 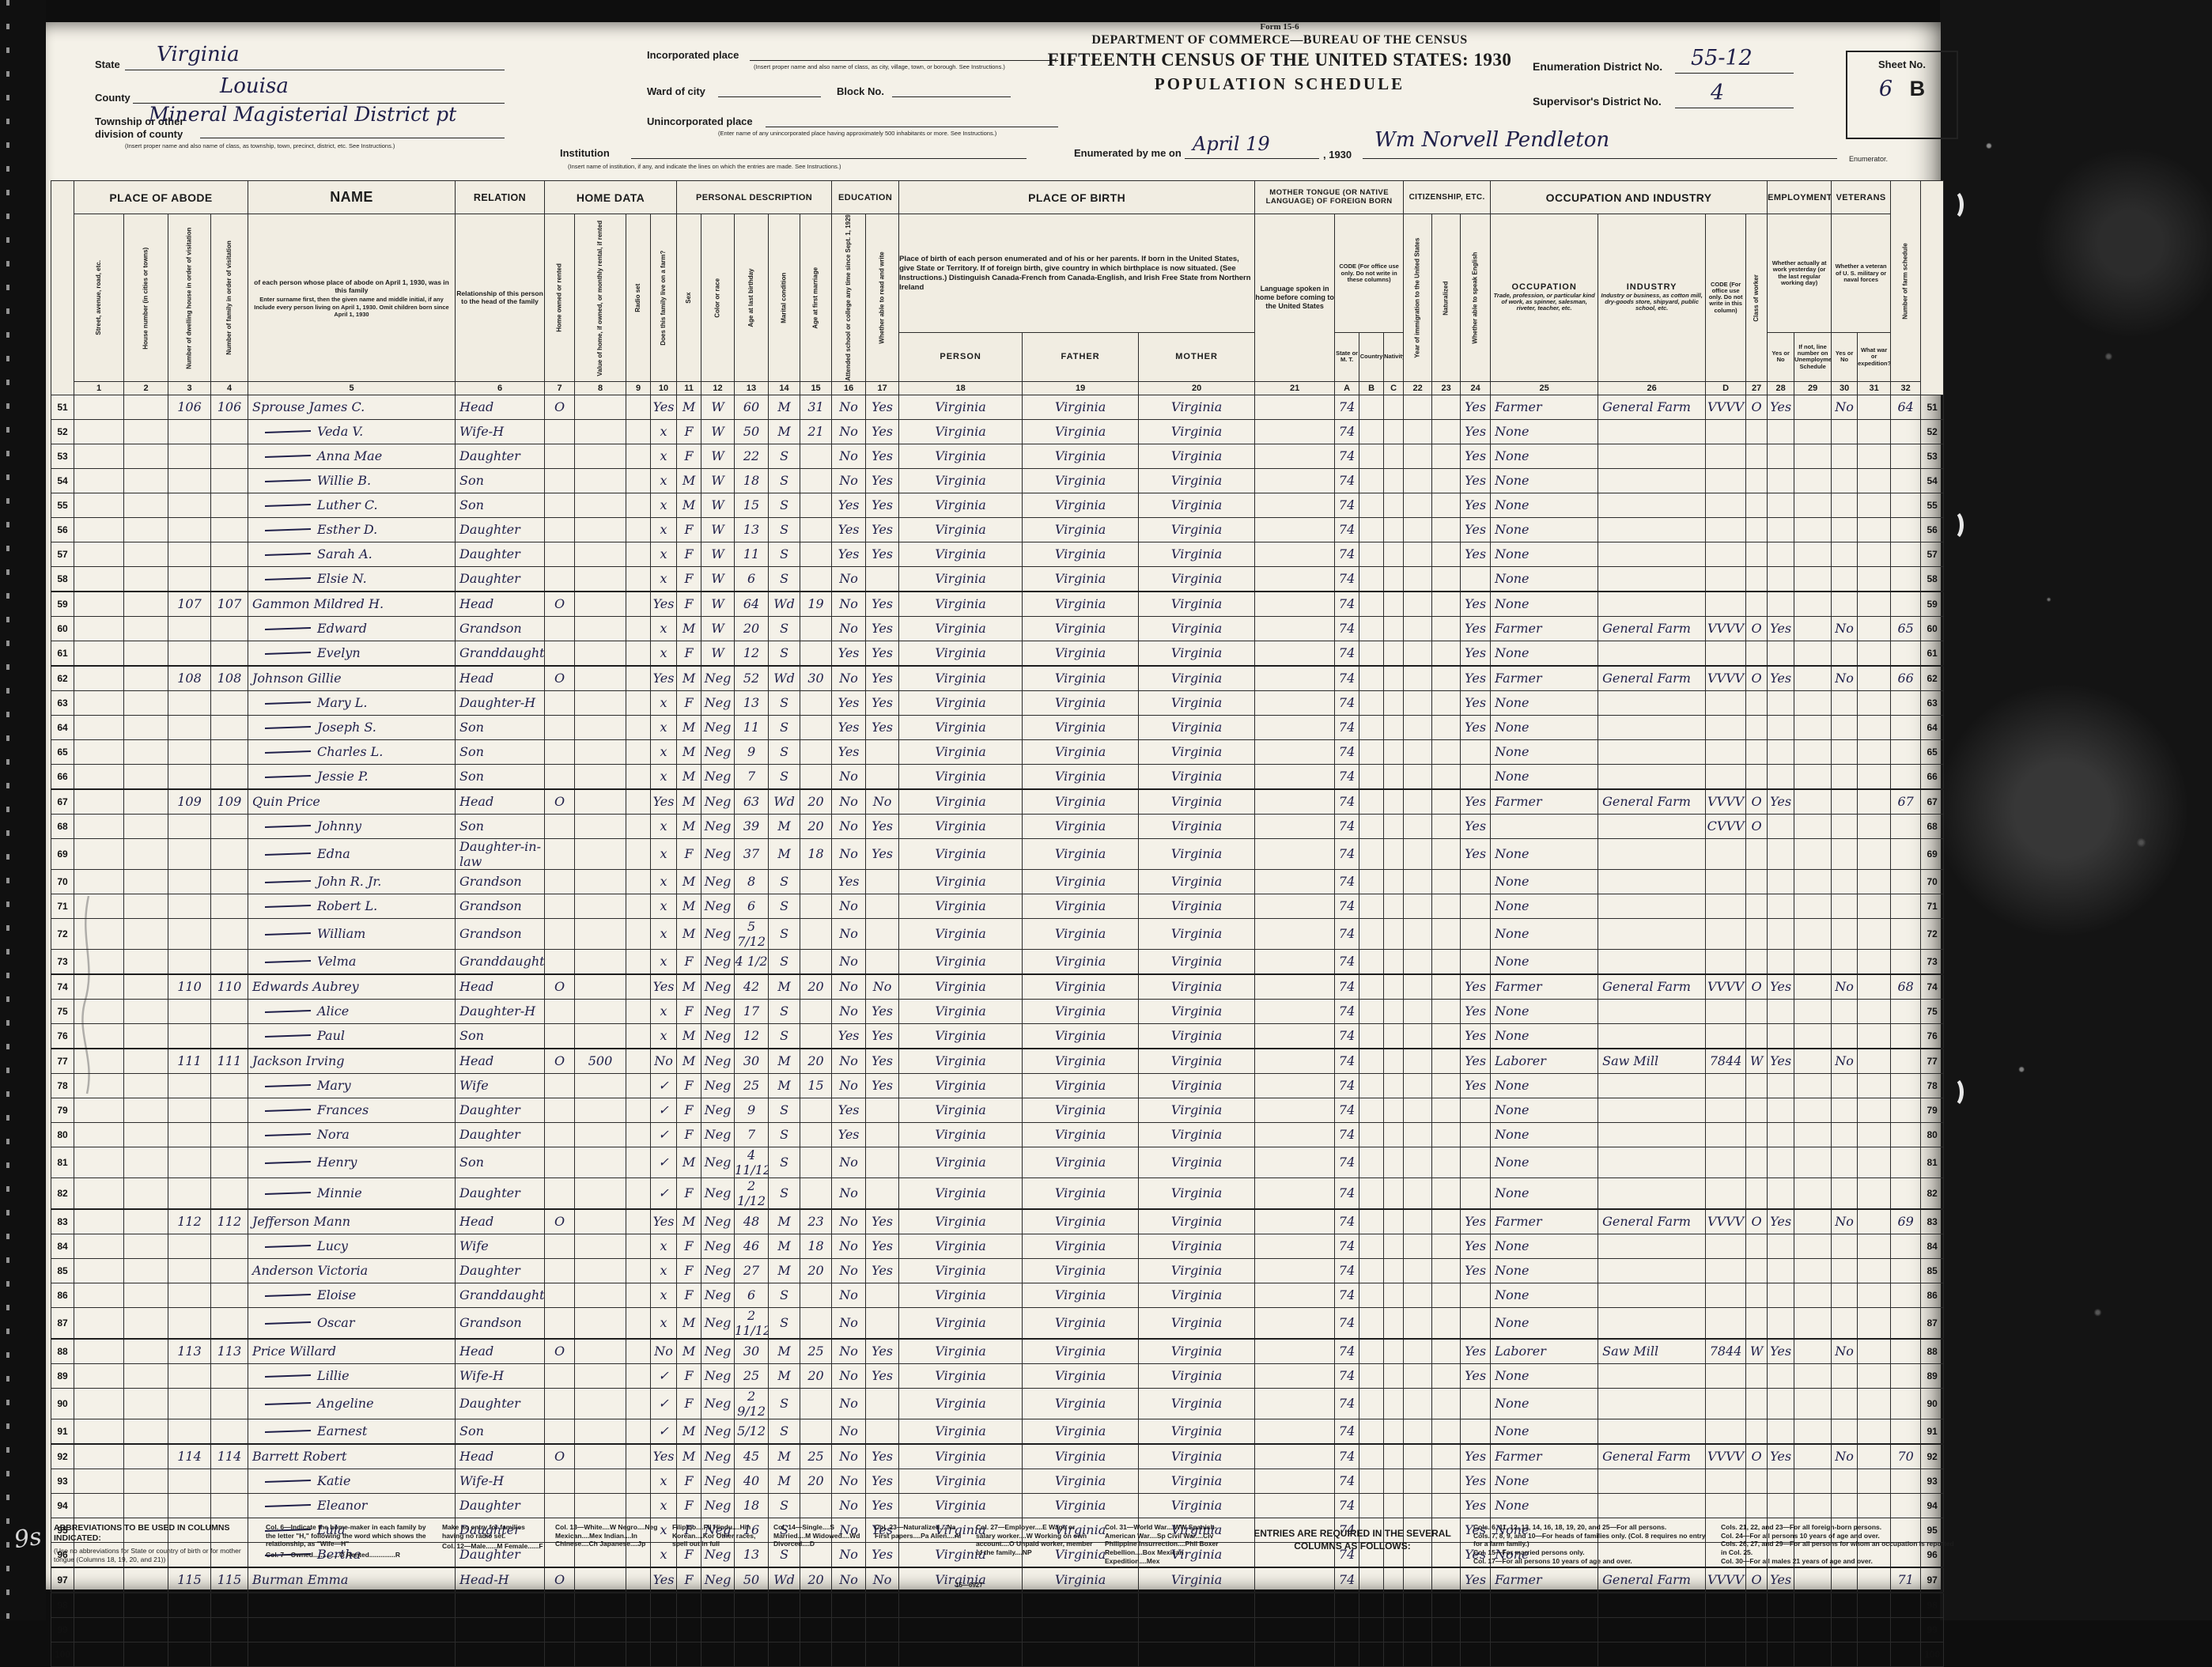 I want to click on cell-am, so click(x=817, y=1110).